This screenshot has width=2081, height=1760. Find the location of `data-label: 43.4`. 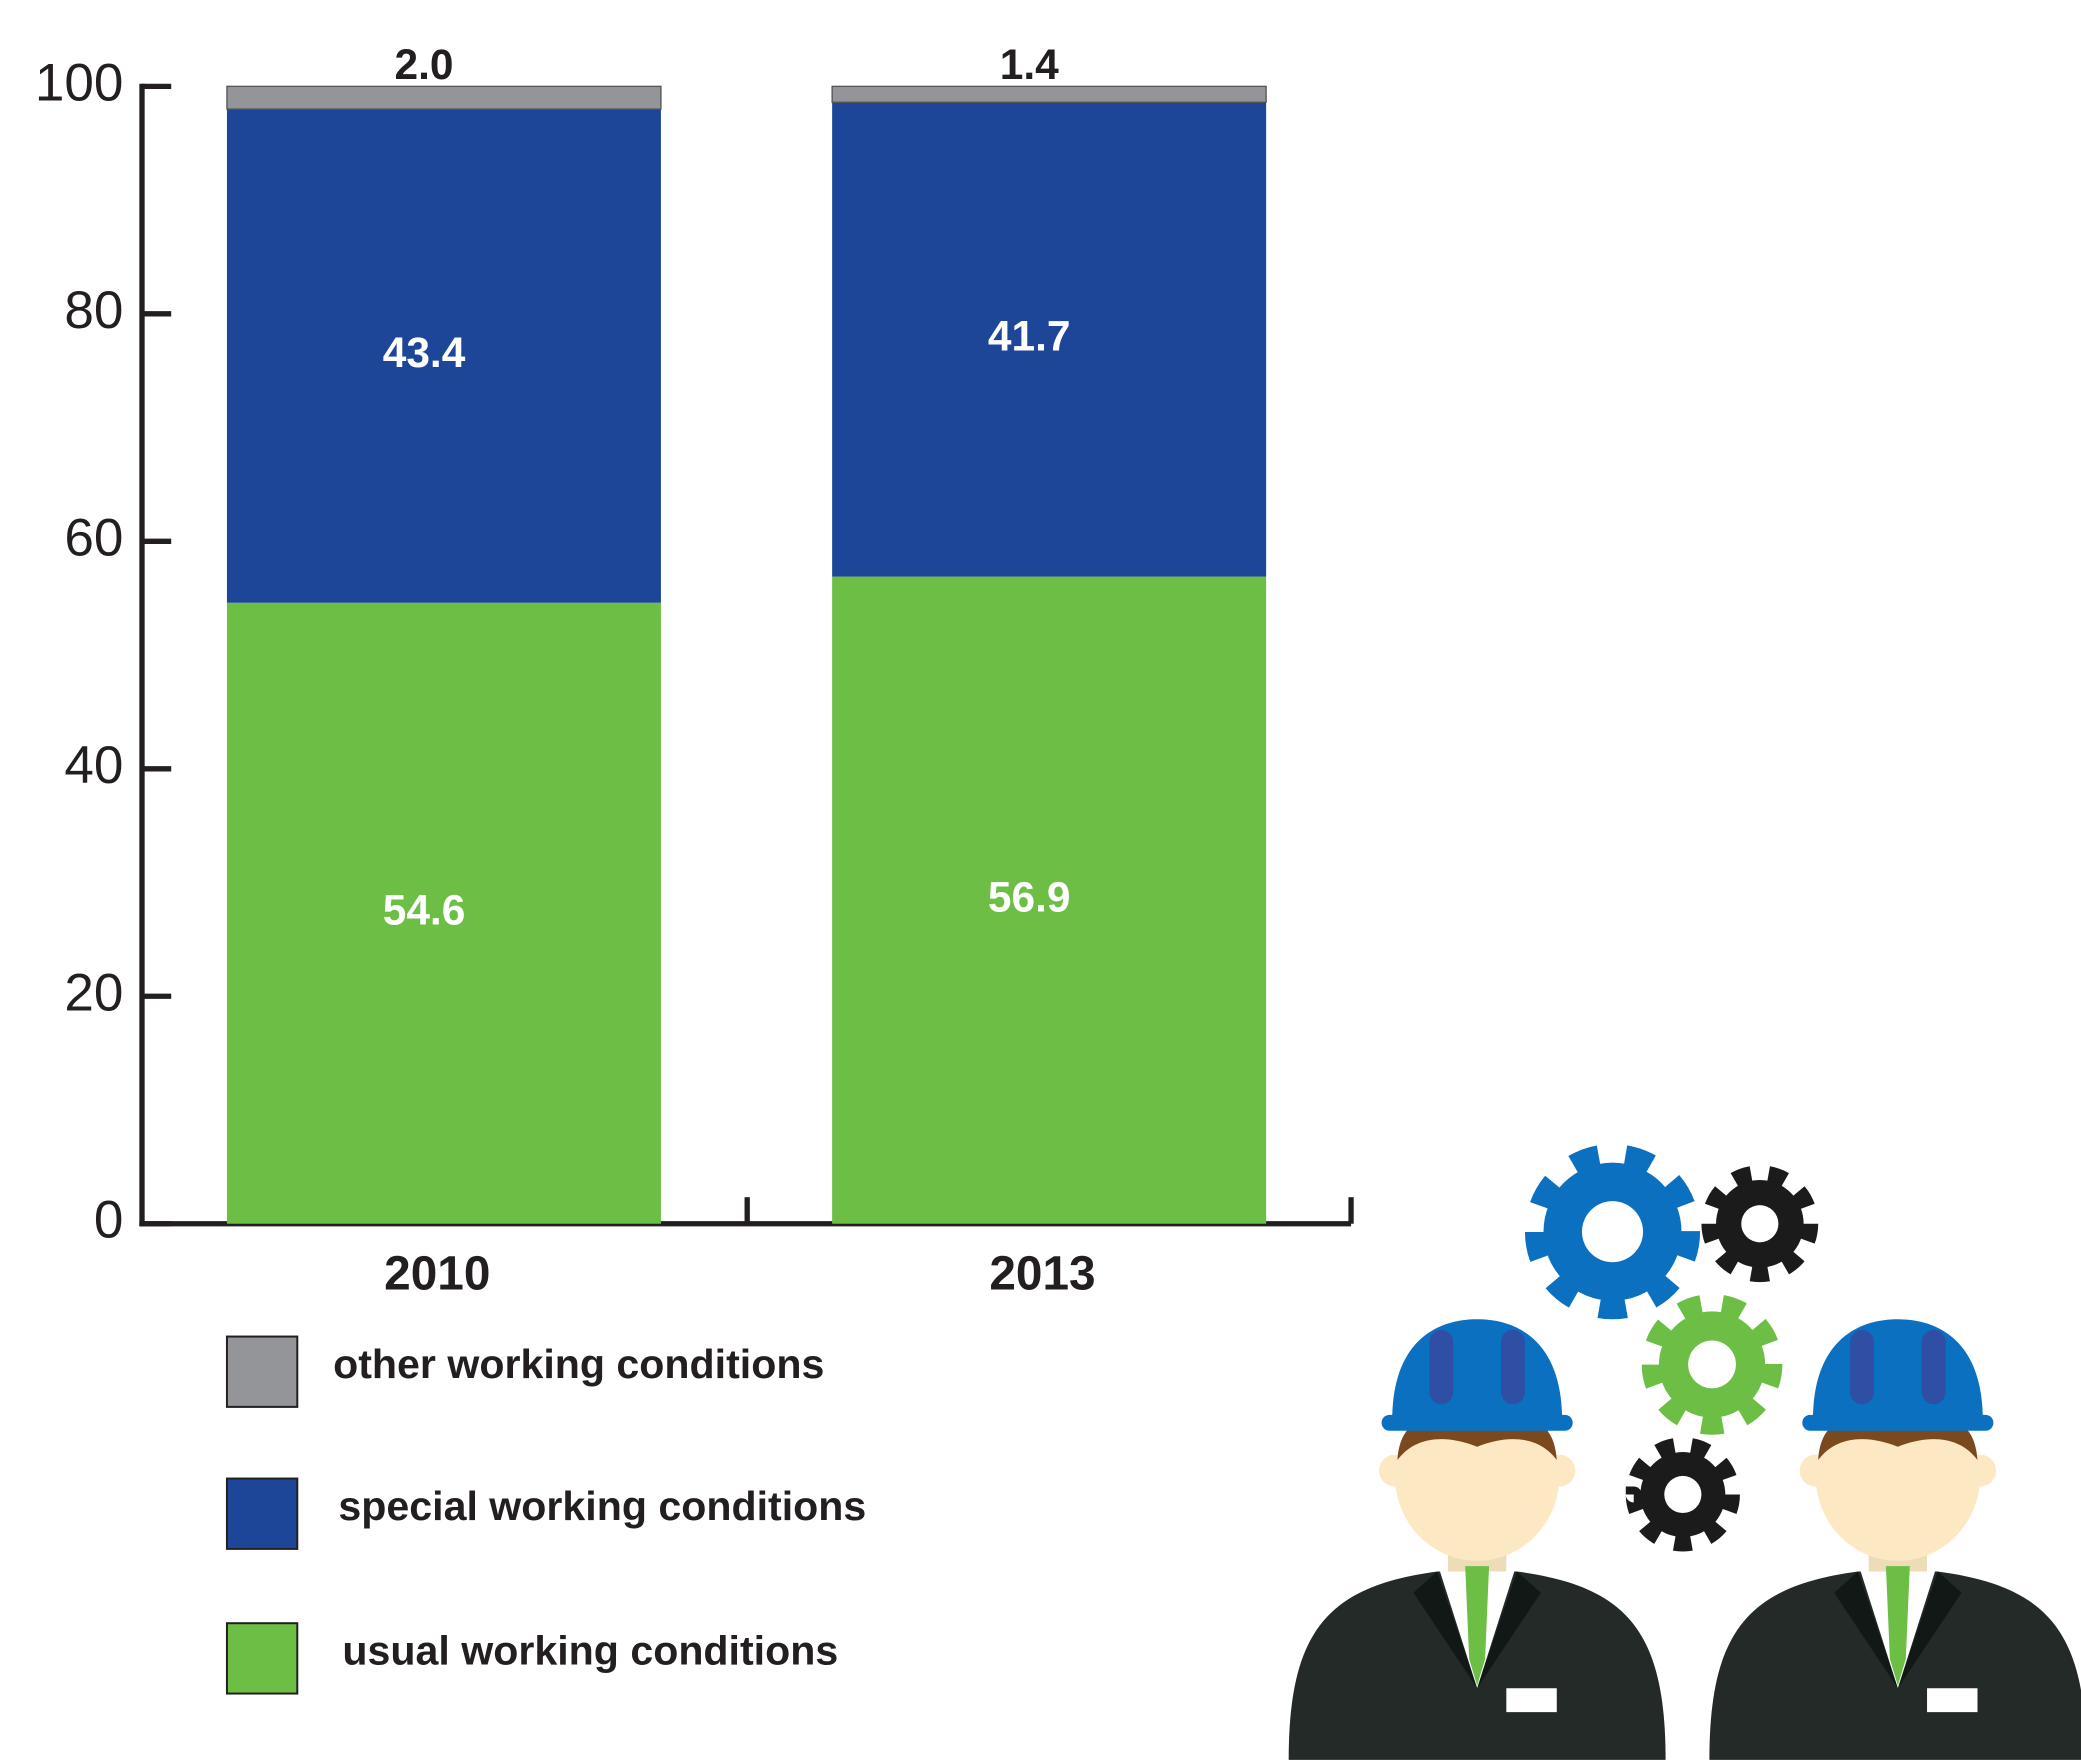

data-label: 43.4 is located at coordinates (424, 352).